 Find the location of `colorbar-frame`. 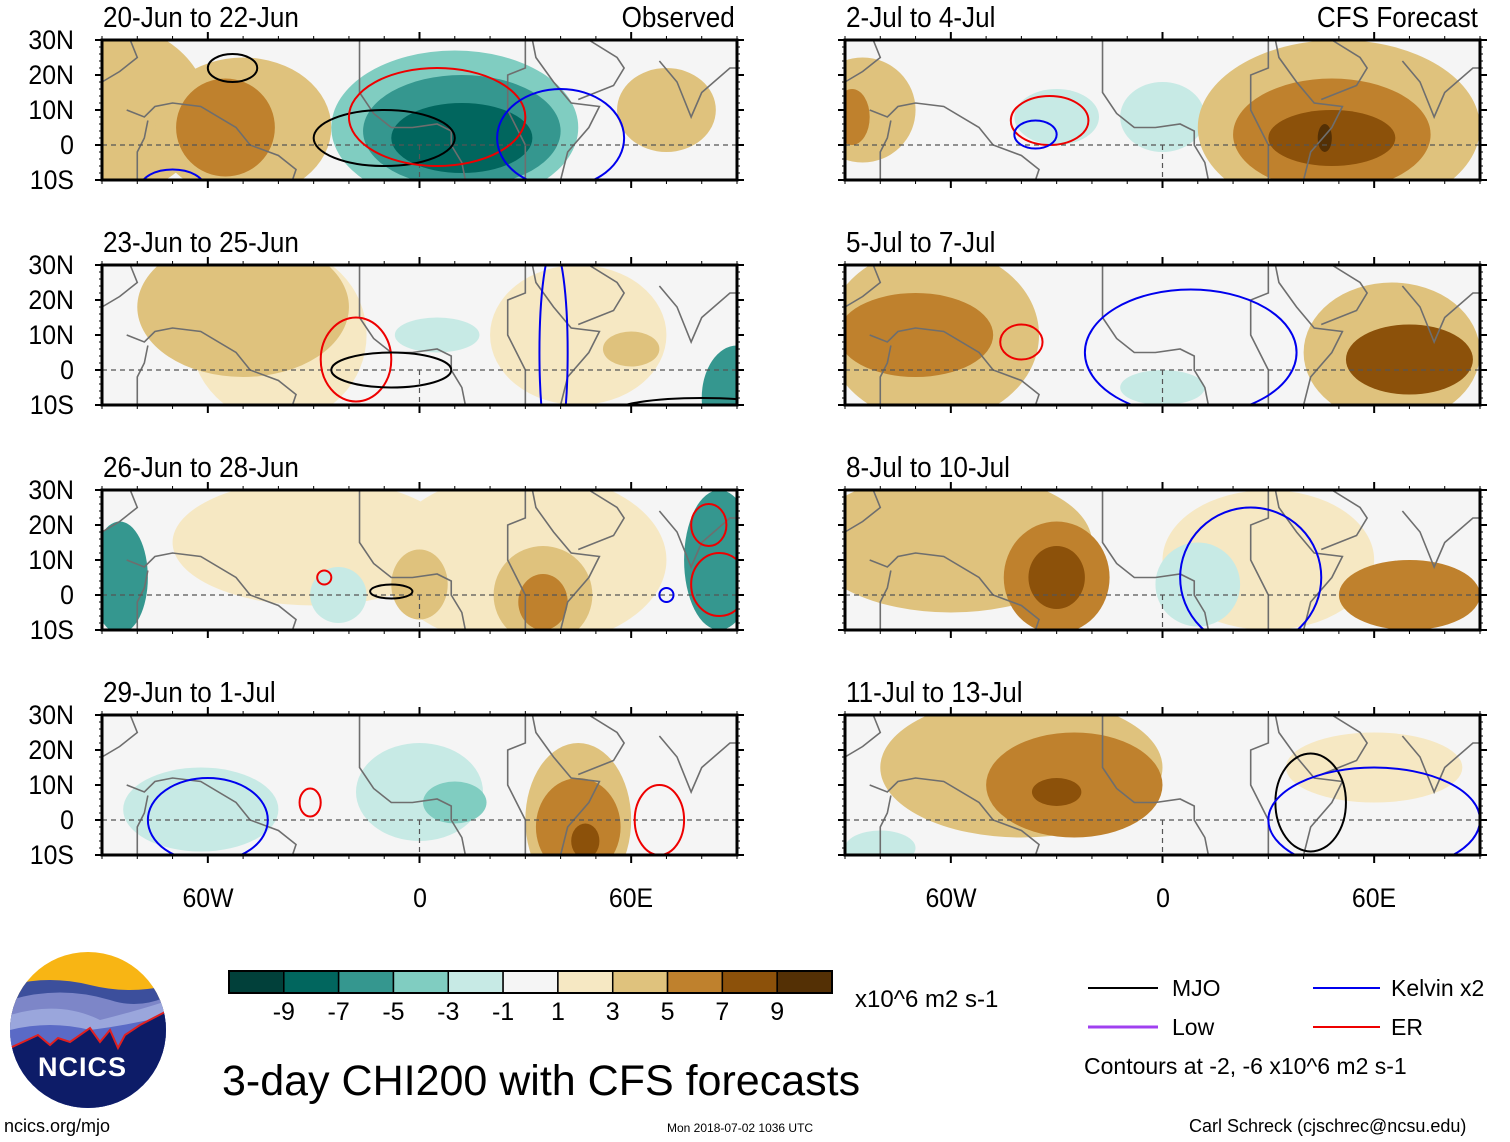

colorbar-frame is located at coordinates (530, 982).